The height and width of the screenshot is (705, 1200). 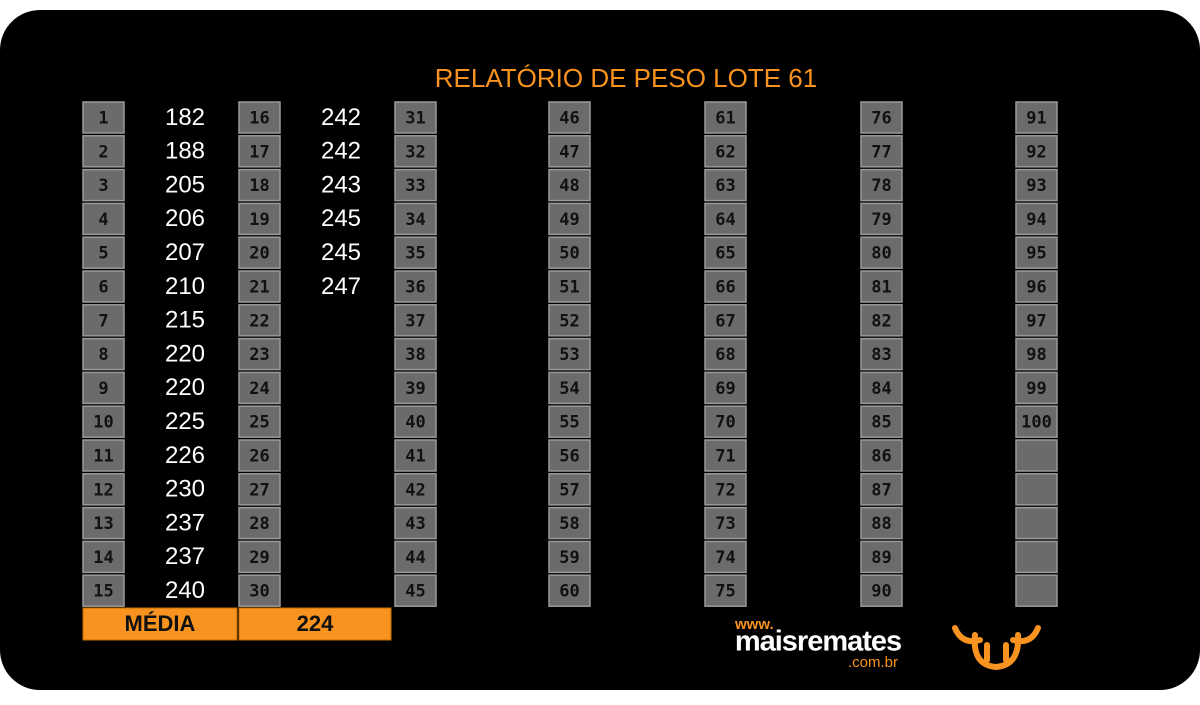 I want to click on number-label: 48, so click(x=569, y=186).